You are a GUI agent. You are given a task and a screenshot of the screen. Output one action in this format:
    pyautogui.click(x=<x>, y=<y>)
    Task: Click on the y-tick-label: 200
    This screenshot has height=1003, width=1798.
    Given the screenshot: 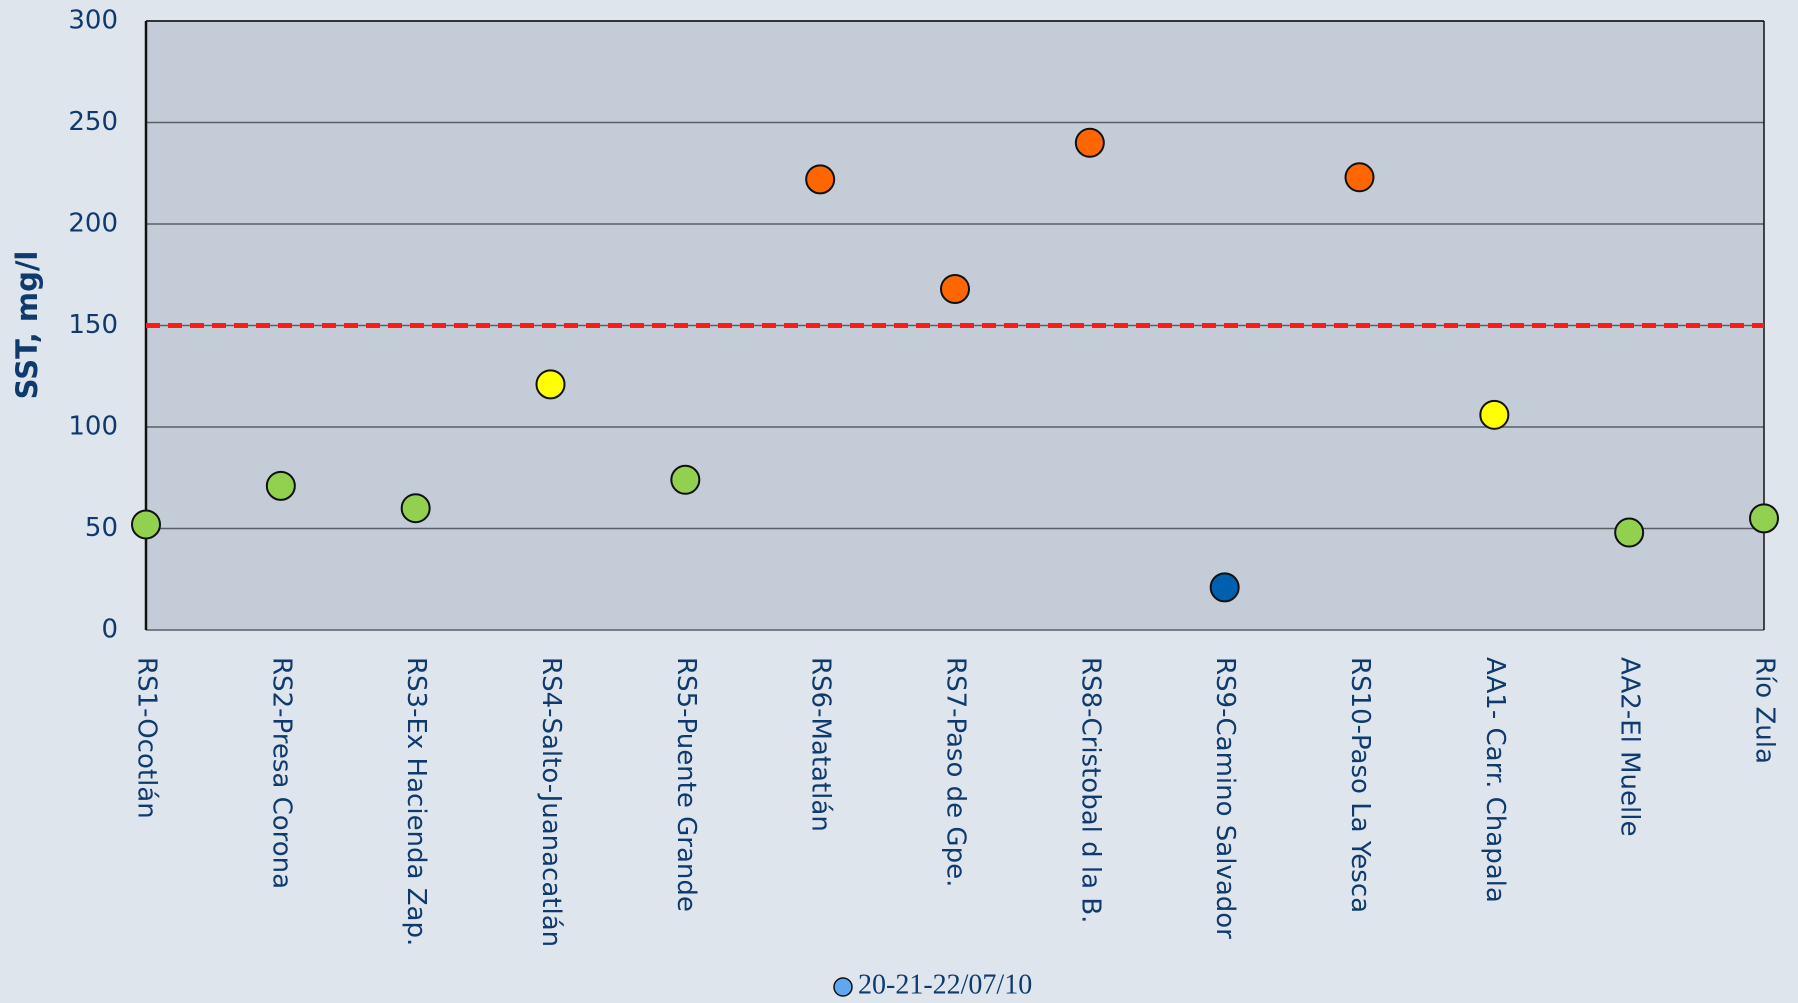 What is the action you would take?
    pyautogui.click(x=93, y=224)
    